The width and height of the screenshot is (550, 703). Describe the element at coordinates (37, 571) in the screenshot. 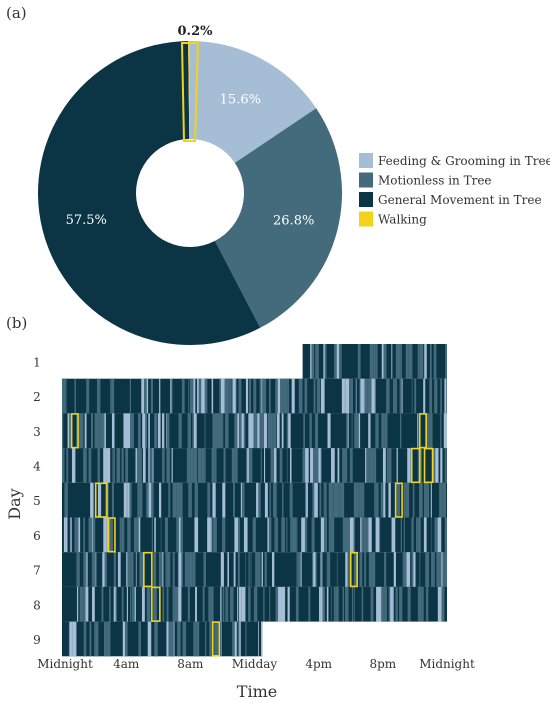

I see `day-tick-7: 7` at that location.